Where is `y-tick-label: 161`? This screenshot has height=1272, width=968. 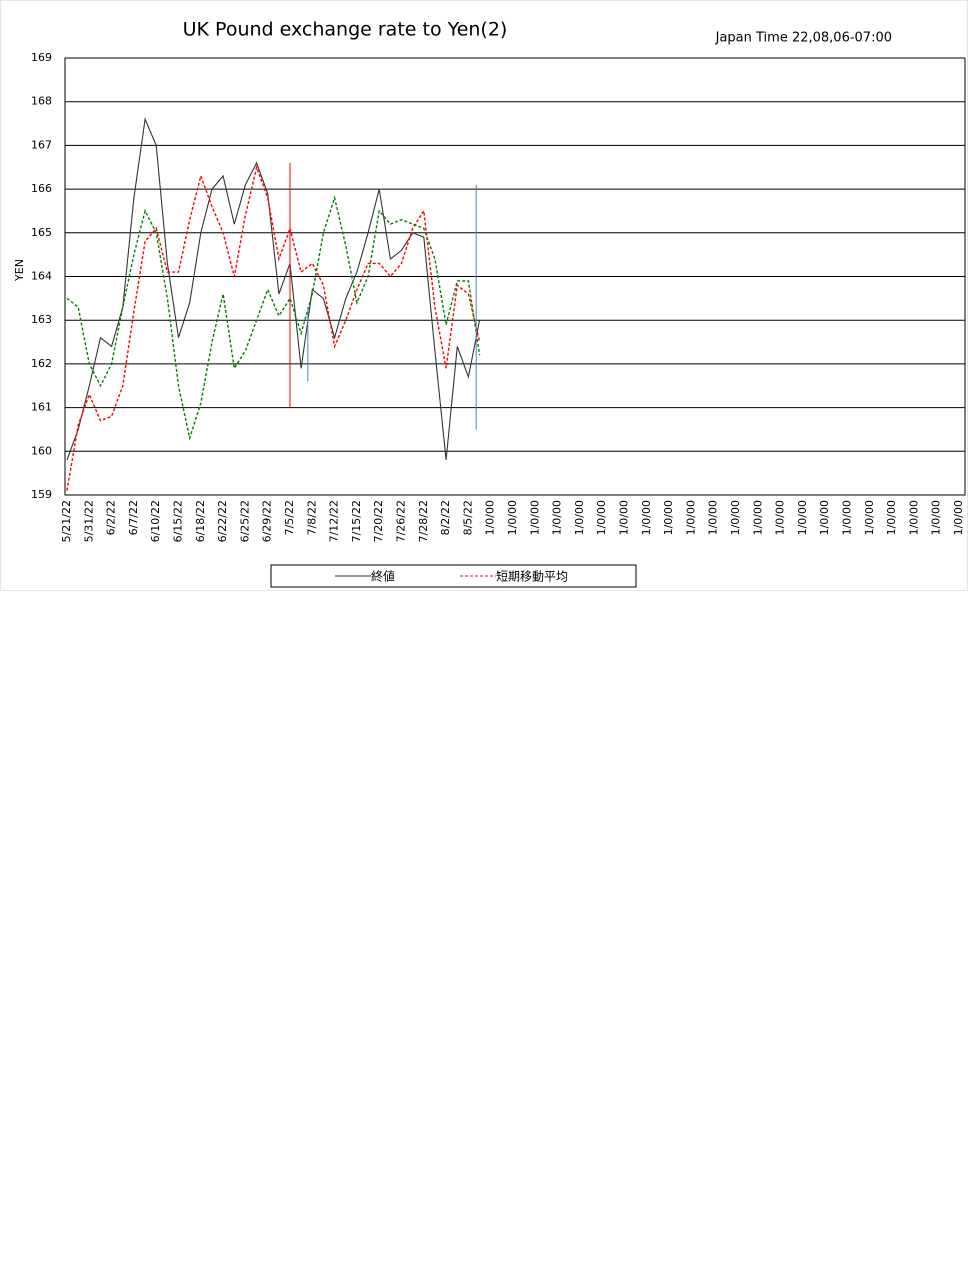
y-tick-label: 161 is located at coordinates (41, 407).